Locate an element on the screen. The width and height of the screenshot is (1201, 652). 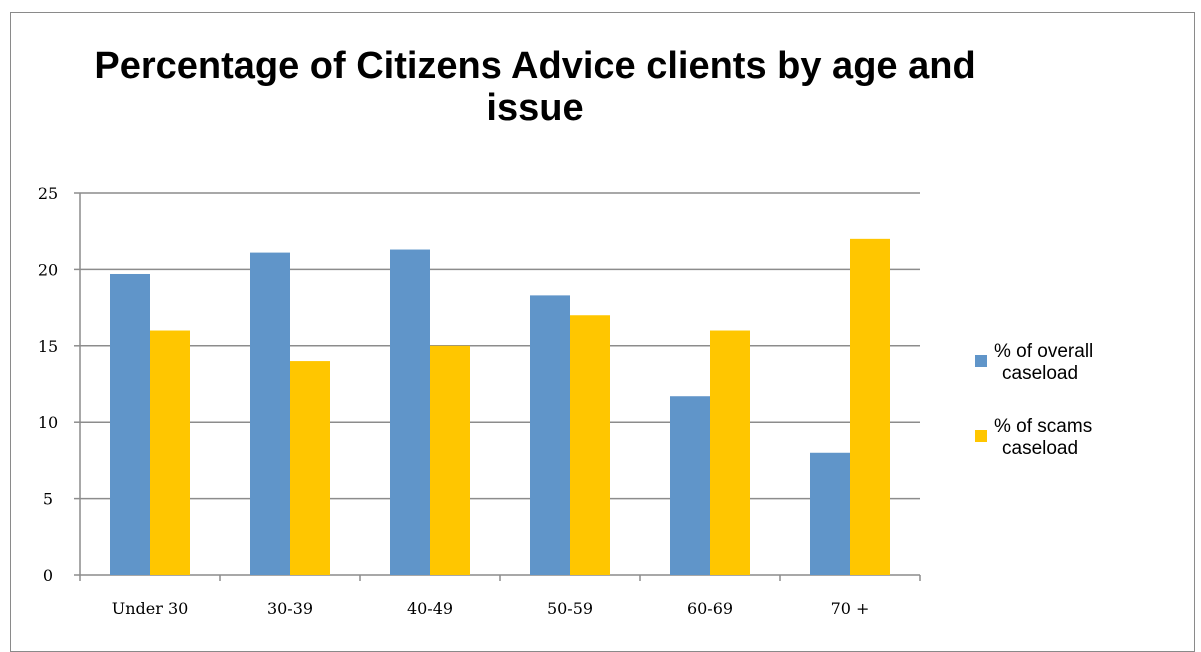
x-tick-label: 60-69 is located at coordinates (710, 608).